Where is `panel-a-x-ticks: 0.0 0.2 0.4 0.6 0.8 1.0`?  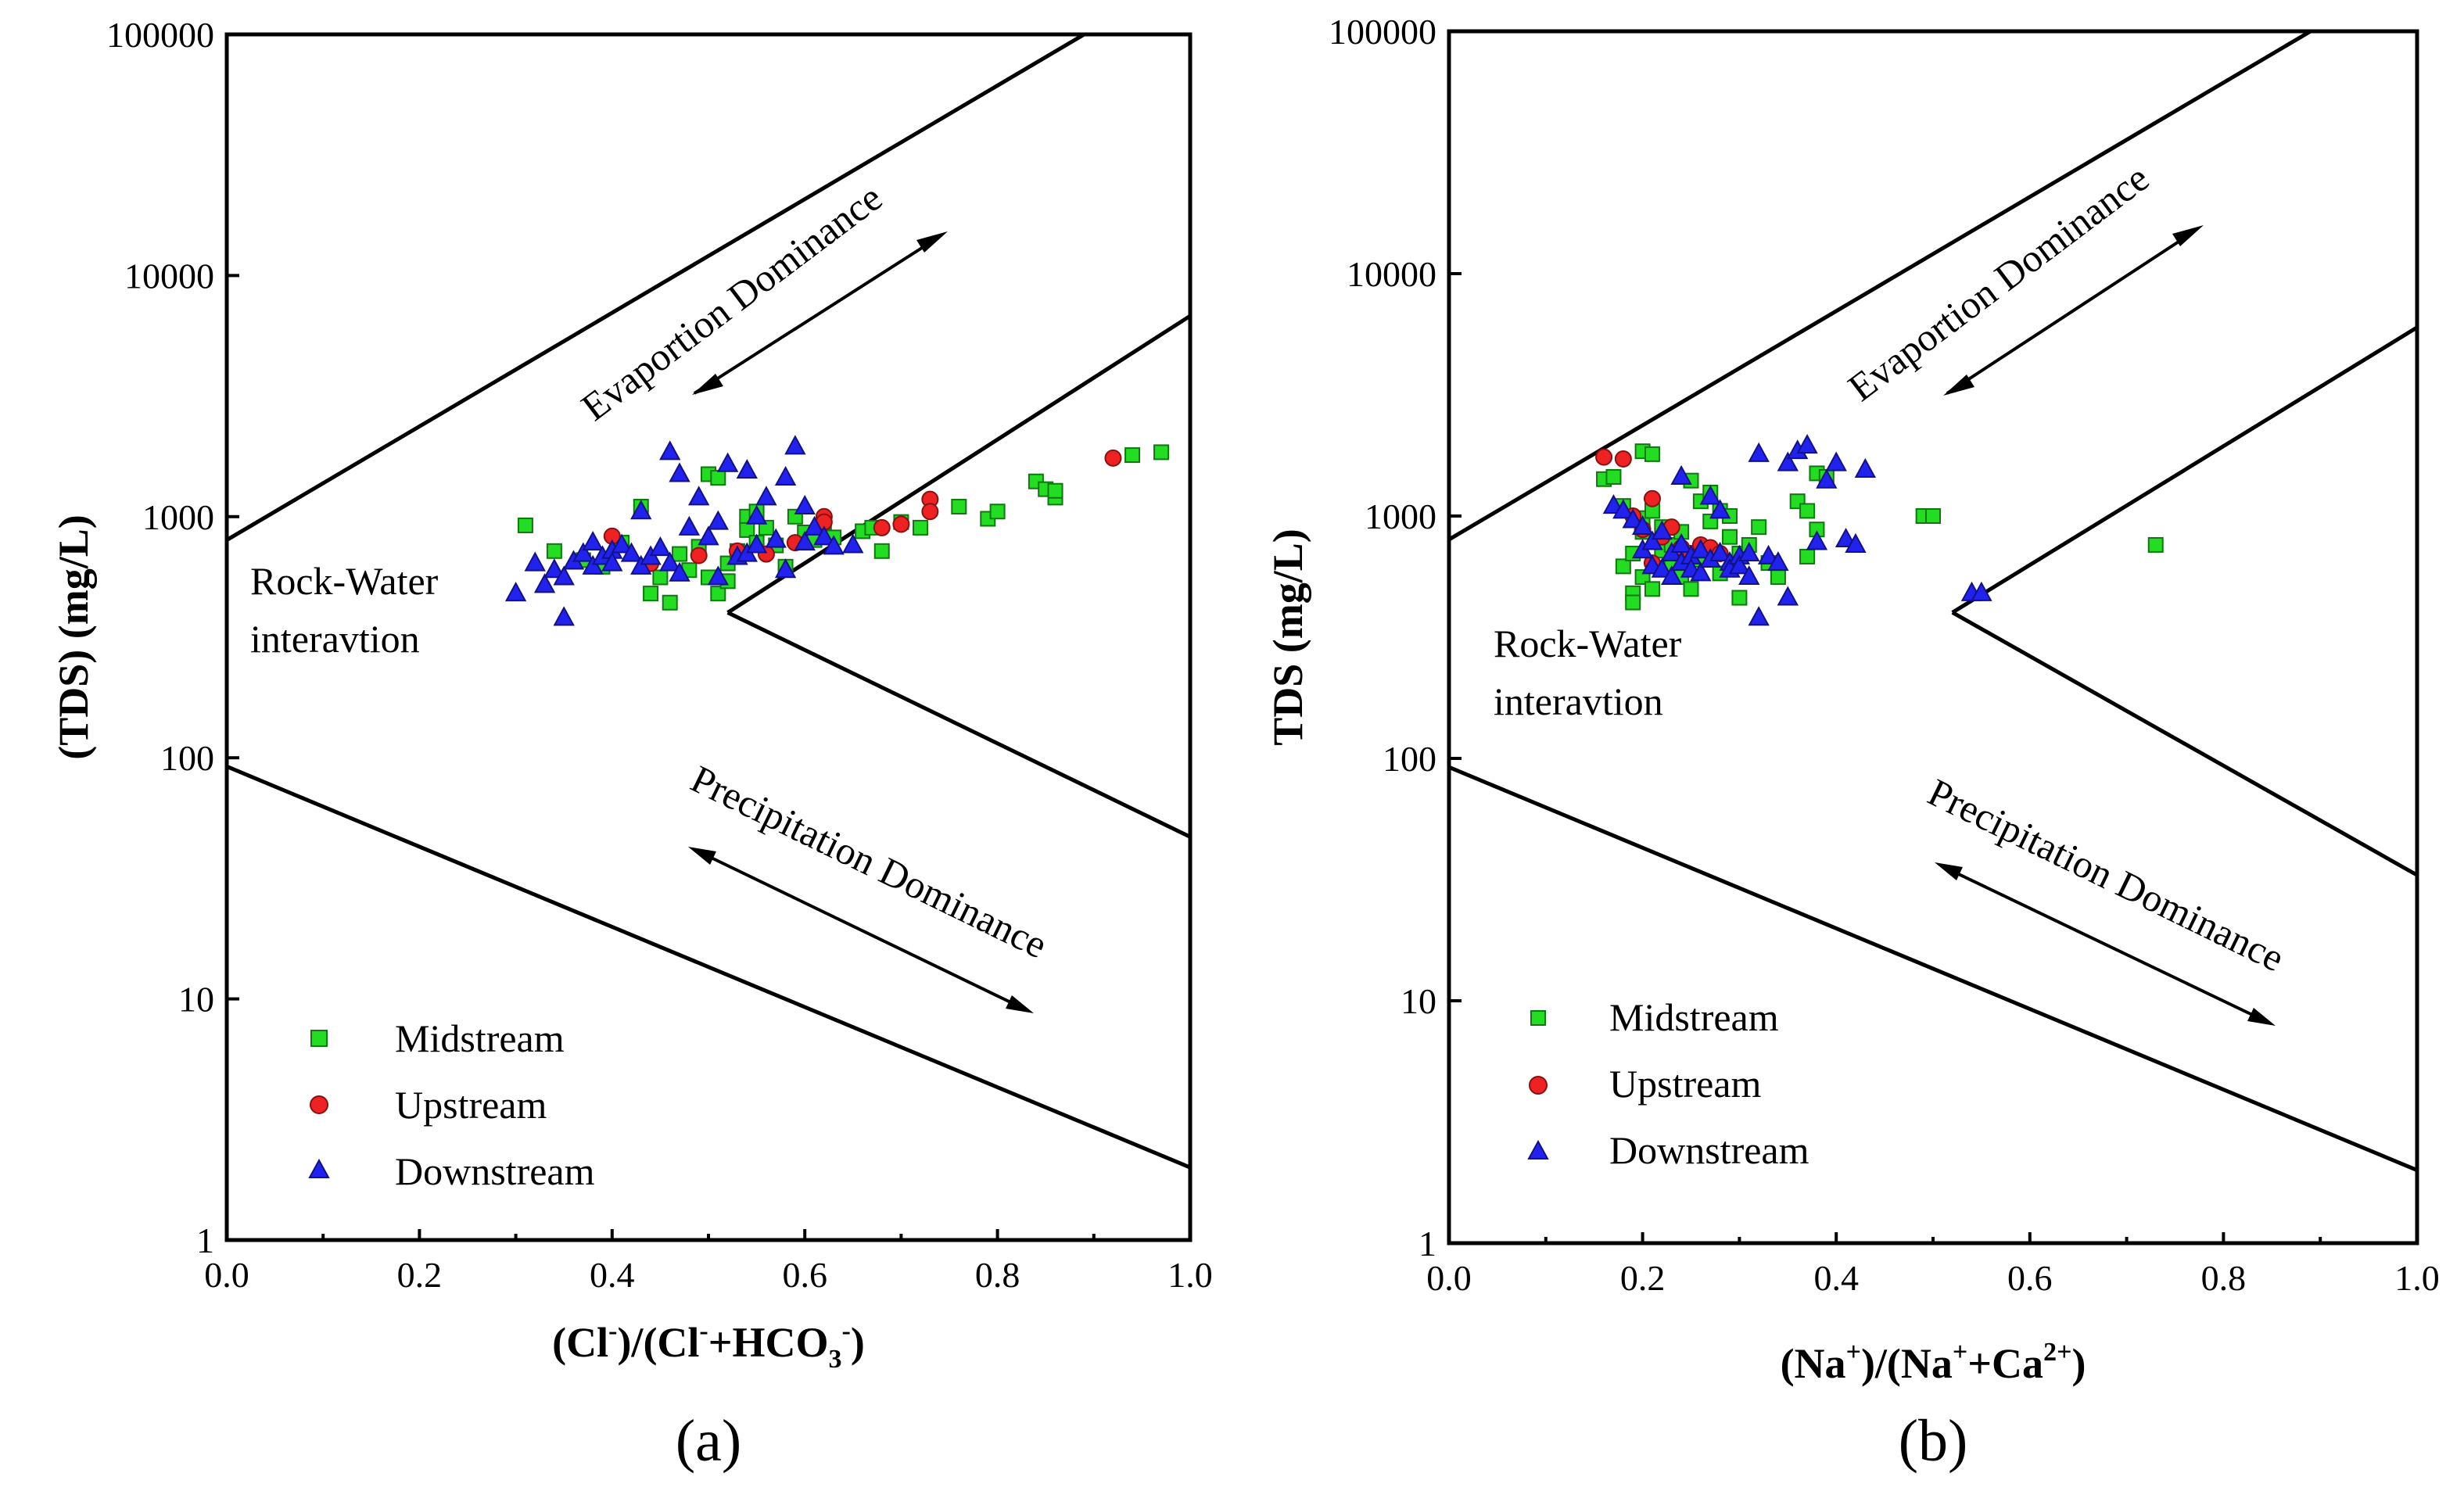
panel-a-x-ticks: 0.0 0.2 0.4 0.6 0.8 1.0 is located at coordinates (708, 1262).